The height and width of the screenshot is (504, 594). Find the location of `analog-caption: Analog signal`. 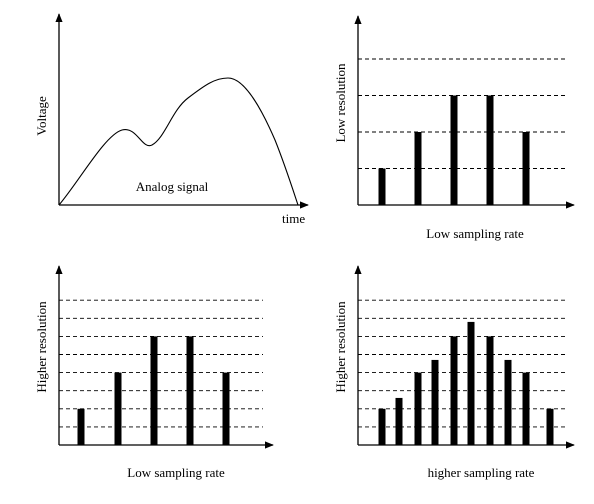

analog-caption: Analog signal is located at coordinates (172, 186).